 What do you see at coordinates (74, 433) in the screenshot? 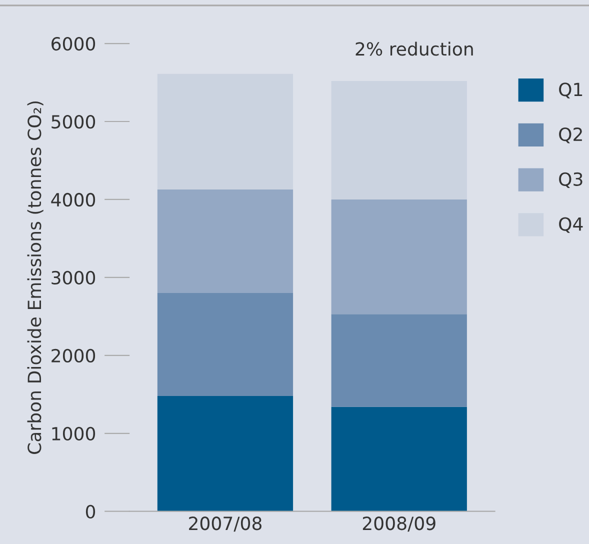
I see `y-tick-label: 1000` at bounding box center [74, 433].